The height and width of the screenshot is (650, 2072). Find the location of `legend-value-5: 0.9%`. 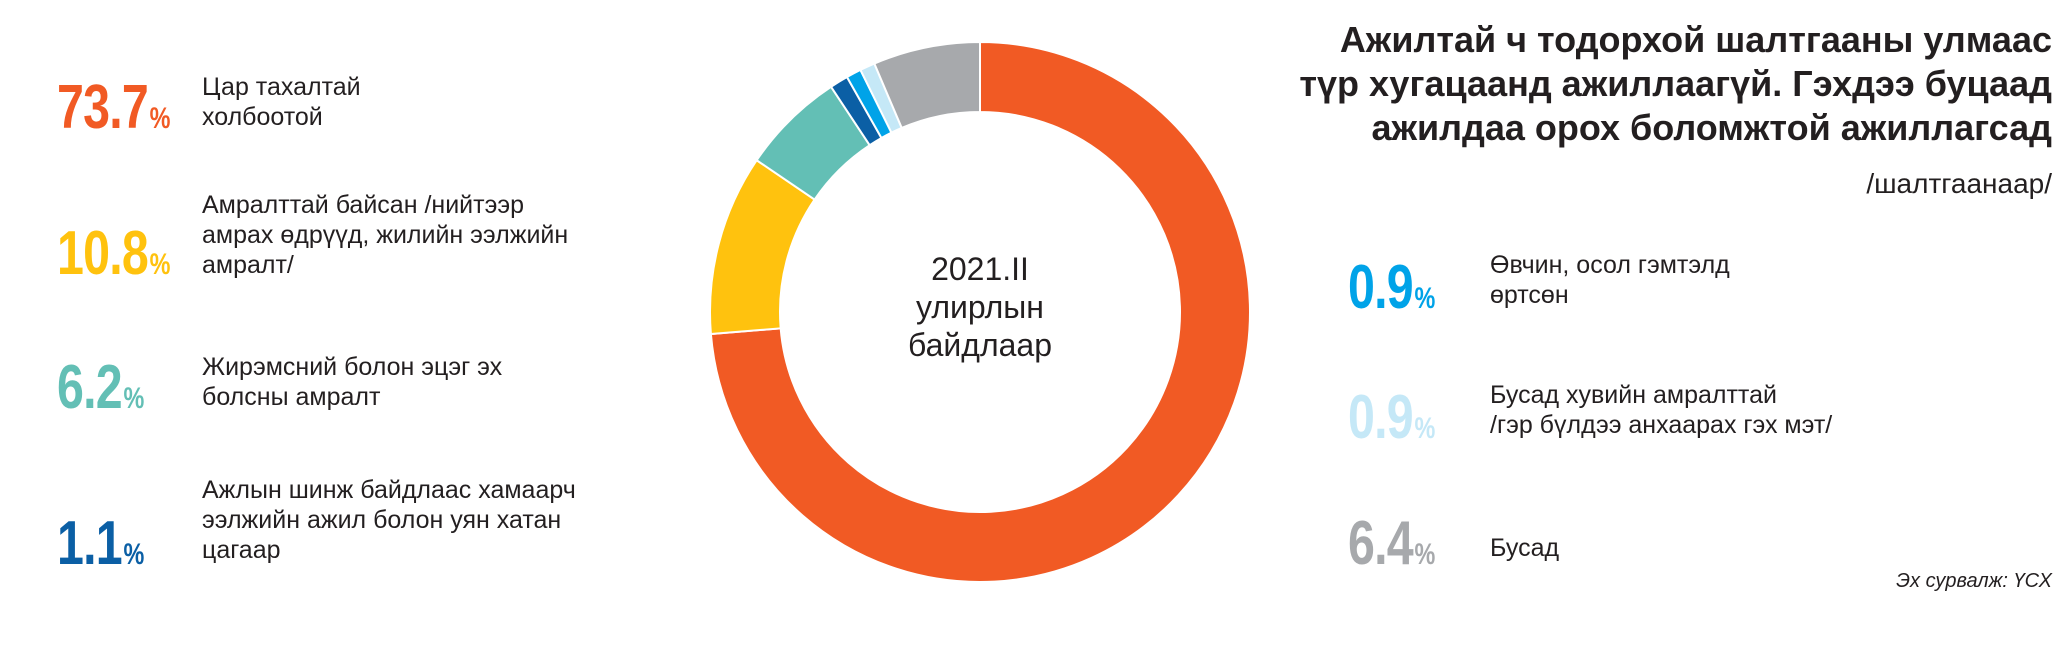

legend-value-5: 0.9% is located at coordinates (1391, 417).